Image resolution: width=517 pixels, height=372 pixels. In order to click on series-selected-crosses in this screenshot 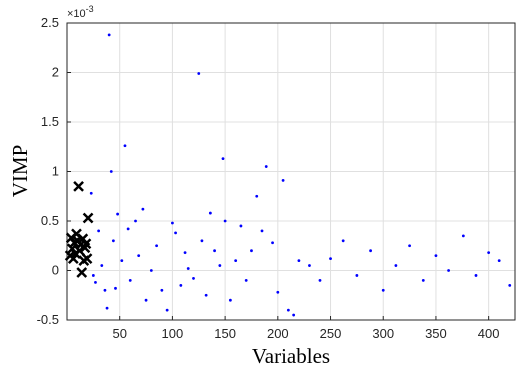, I will do `click(79, 229)`.